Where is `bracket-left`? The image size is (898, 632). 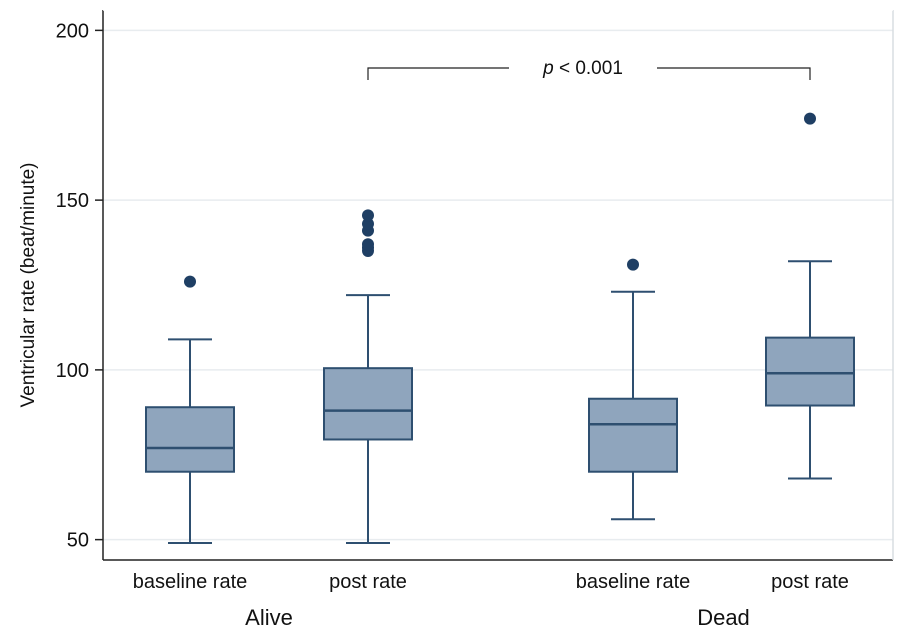
bracket-left is located at coordinates (438, 73).